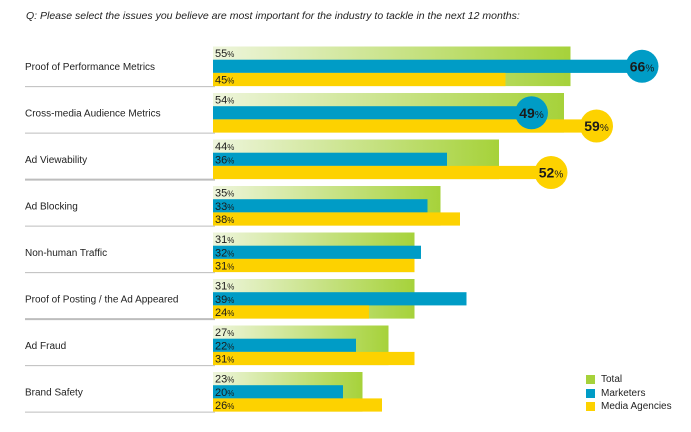  What do you see at coordinates (314, 265) in the screenshot?
I see `bar-media-agencies-non-human-traffic` at bounding box center [314, 265].